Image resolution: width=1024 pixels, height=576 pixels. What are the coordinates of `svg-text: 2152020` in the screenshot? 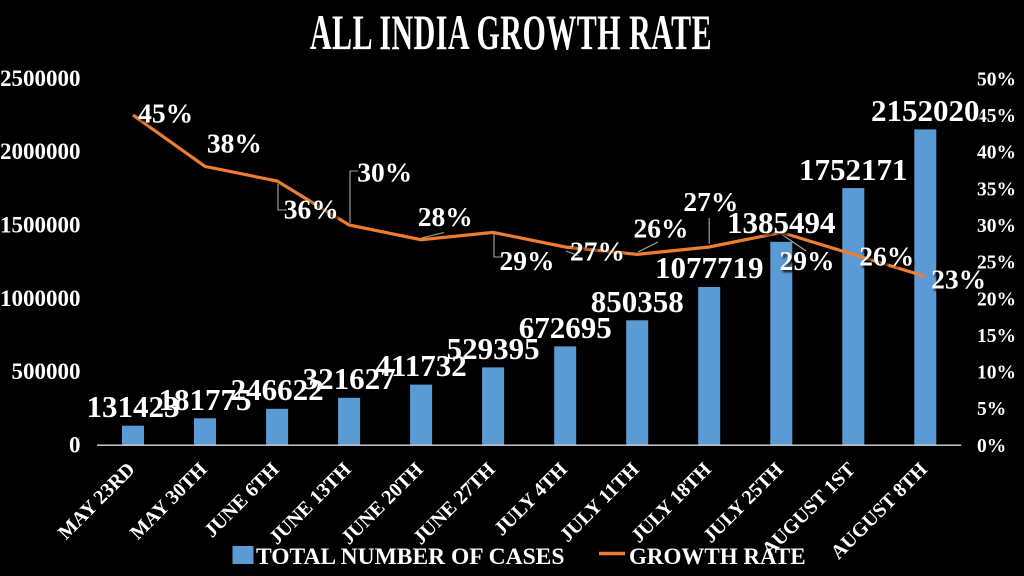 It's located at (925, 110).